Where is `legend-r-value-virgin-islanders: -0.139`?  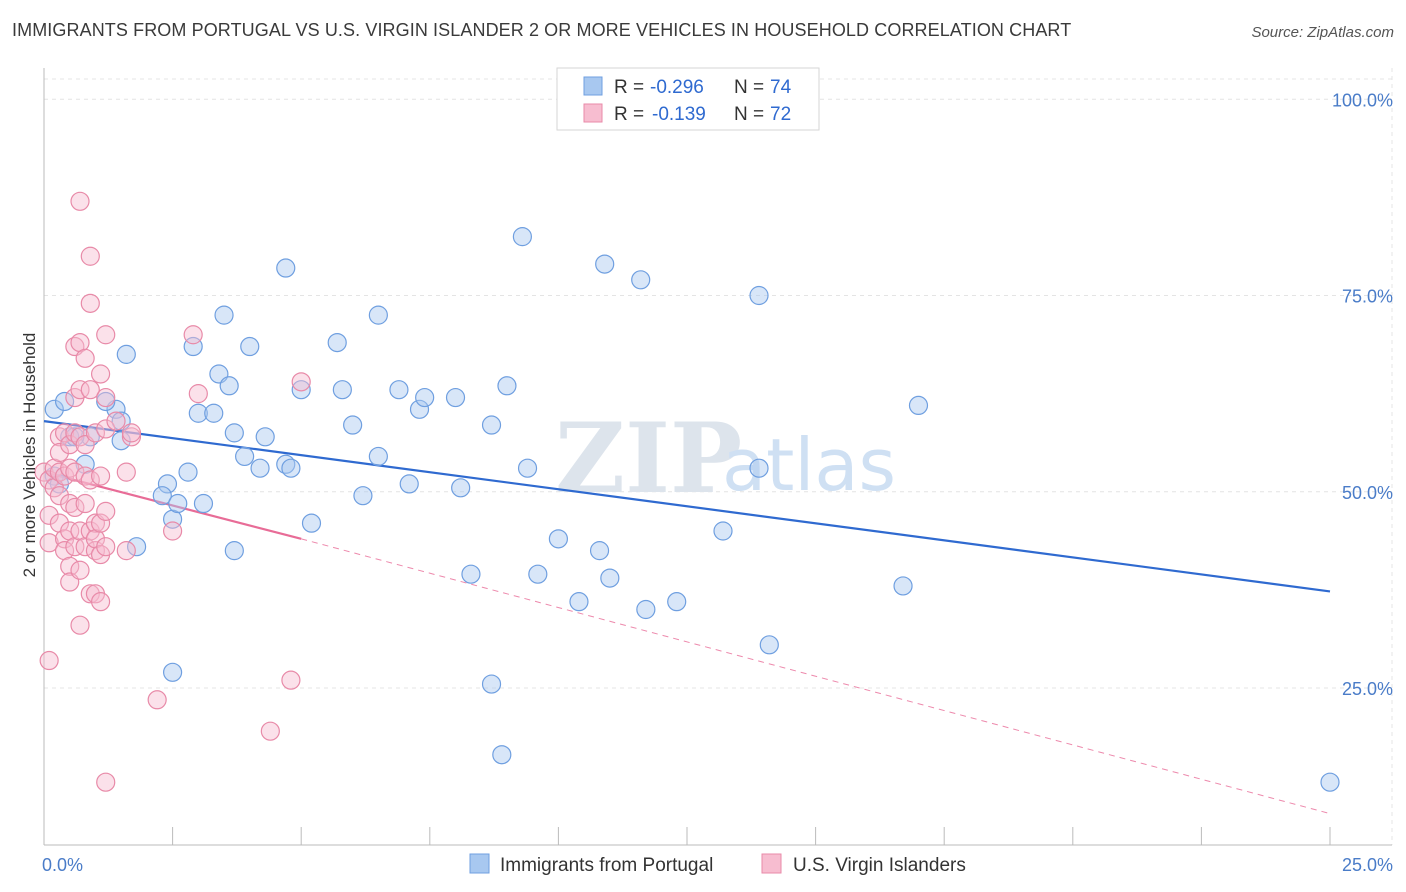
legend-r-value-virgin-islanders: -0.139 is located at coordinates (679, 114).